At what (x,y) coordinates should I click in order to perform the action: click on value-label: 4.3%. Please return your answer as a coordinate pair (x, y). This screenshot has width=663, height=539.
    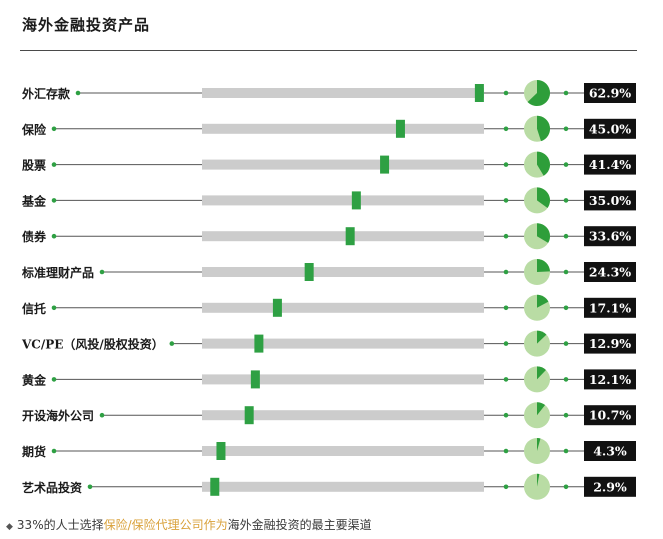
    Looking at the image, I should click on (610, 451).